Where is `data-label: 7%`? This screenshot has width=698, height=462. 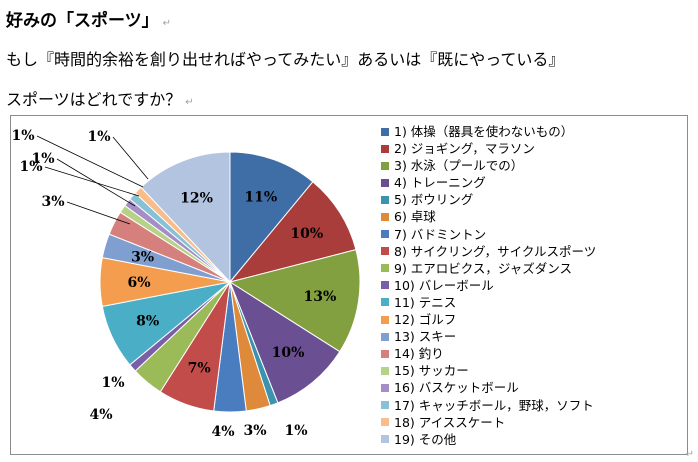
data-label: 7% is located at coordinates (199, 369).